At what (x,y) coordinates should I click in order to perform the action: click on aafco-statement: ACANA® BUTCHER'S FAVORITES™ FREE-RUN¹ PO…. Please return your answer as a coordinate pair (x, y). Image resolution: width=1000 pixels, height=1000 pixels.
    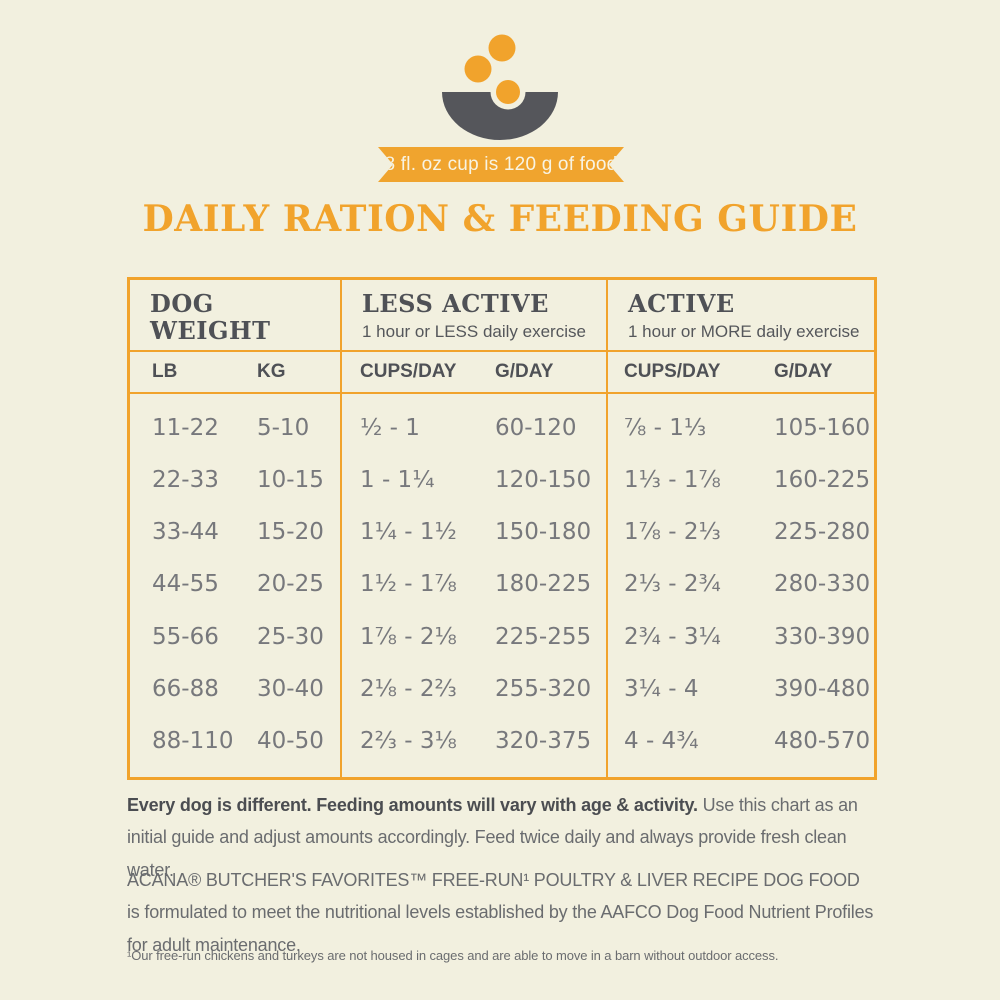
    Looking at the image, I should click on (500, 912).